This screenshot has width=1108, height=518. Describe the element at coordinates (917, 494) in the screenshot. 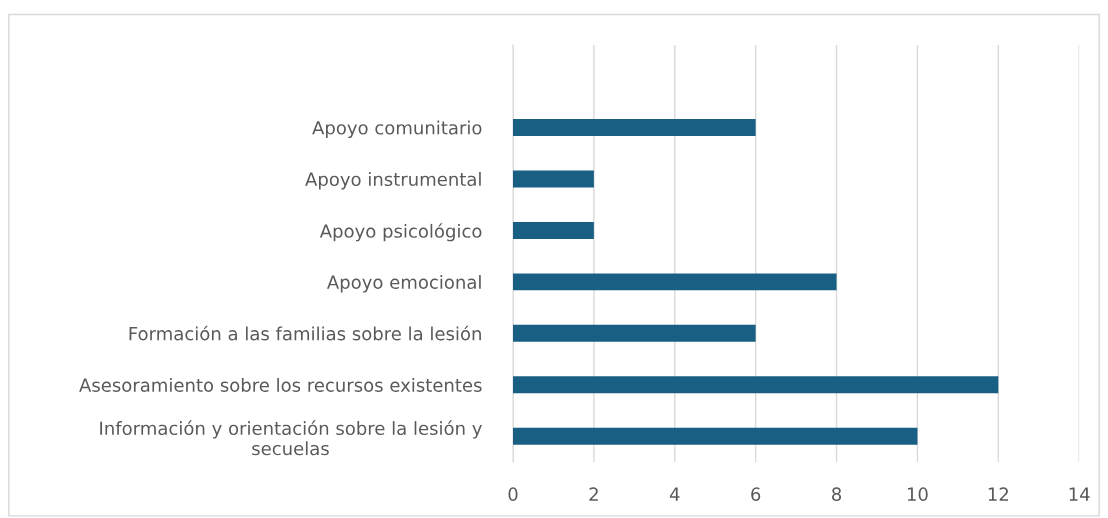

I see `x-tick-label: 10` at that location.